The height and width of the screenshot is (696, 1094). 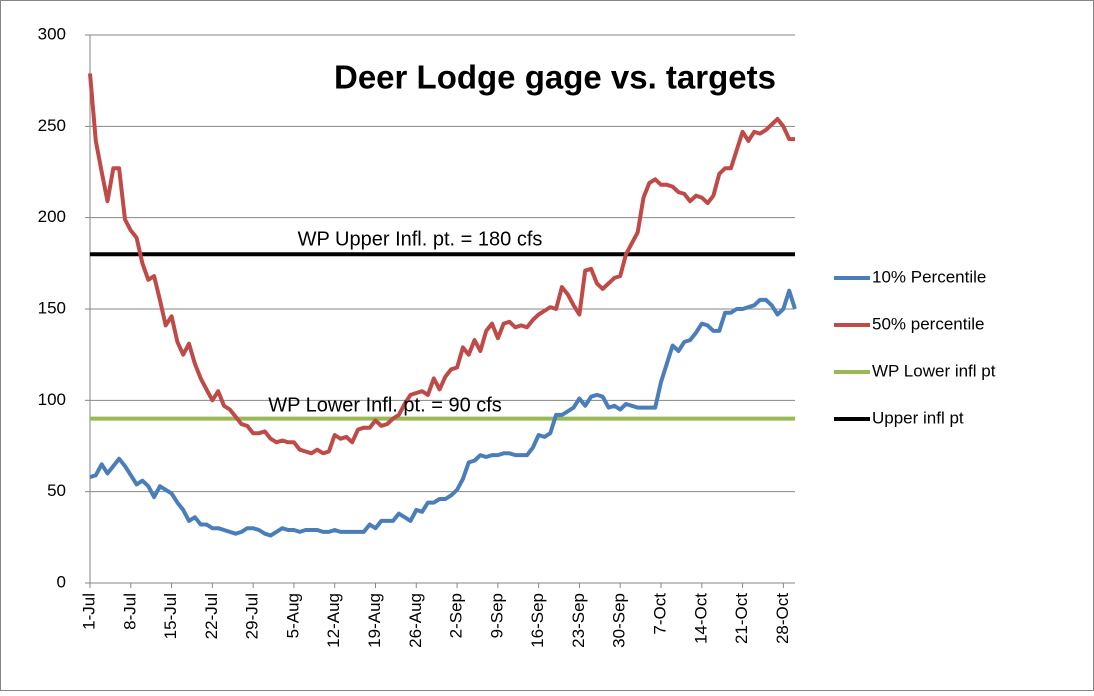 I want to click on x-tick-label: 5-Aug, so click(x=292, y=615).